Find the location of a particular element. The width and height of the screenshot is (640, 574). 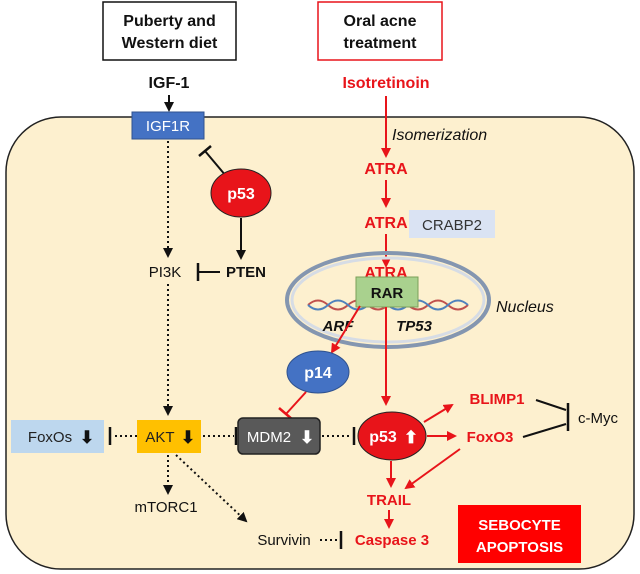

p14-inhibits-mdm2 is located at coordinates (296, 403).